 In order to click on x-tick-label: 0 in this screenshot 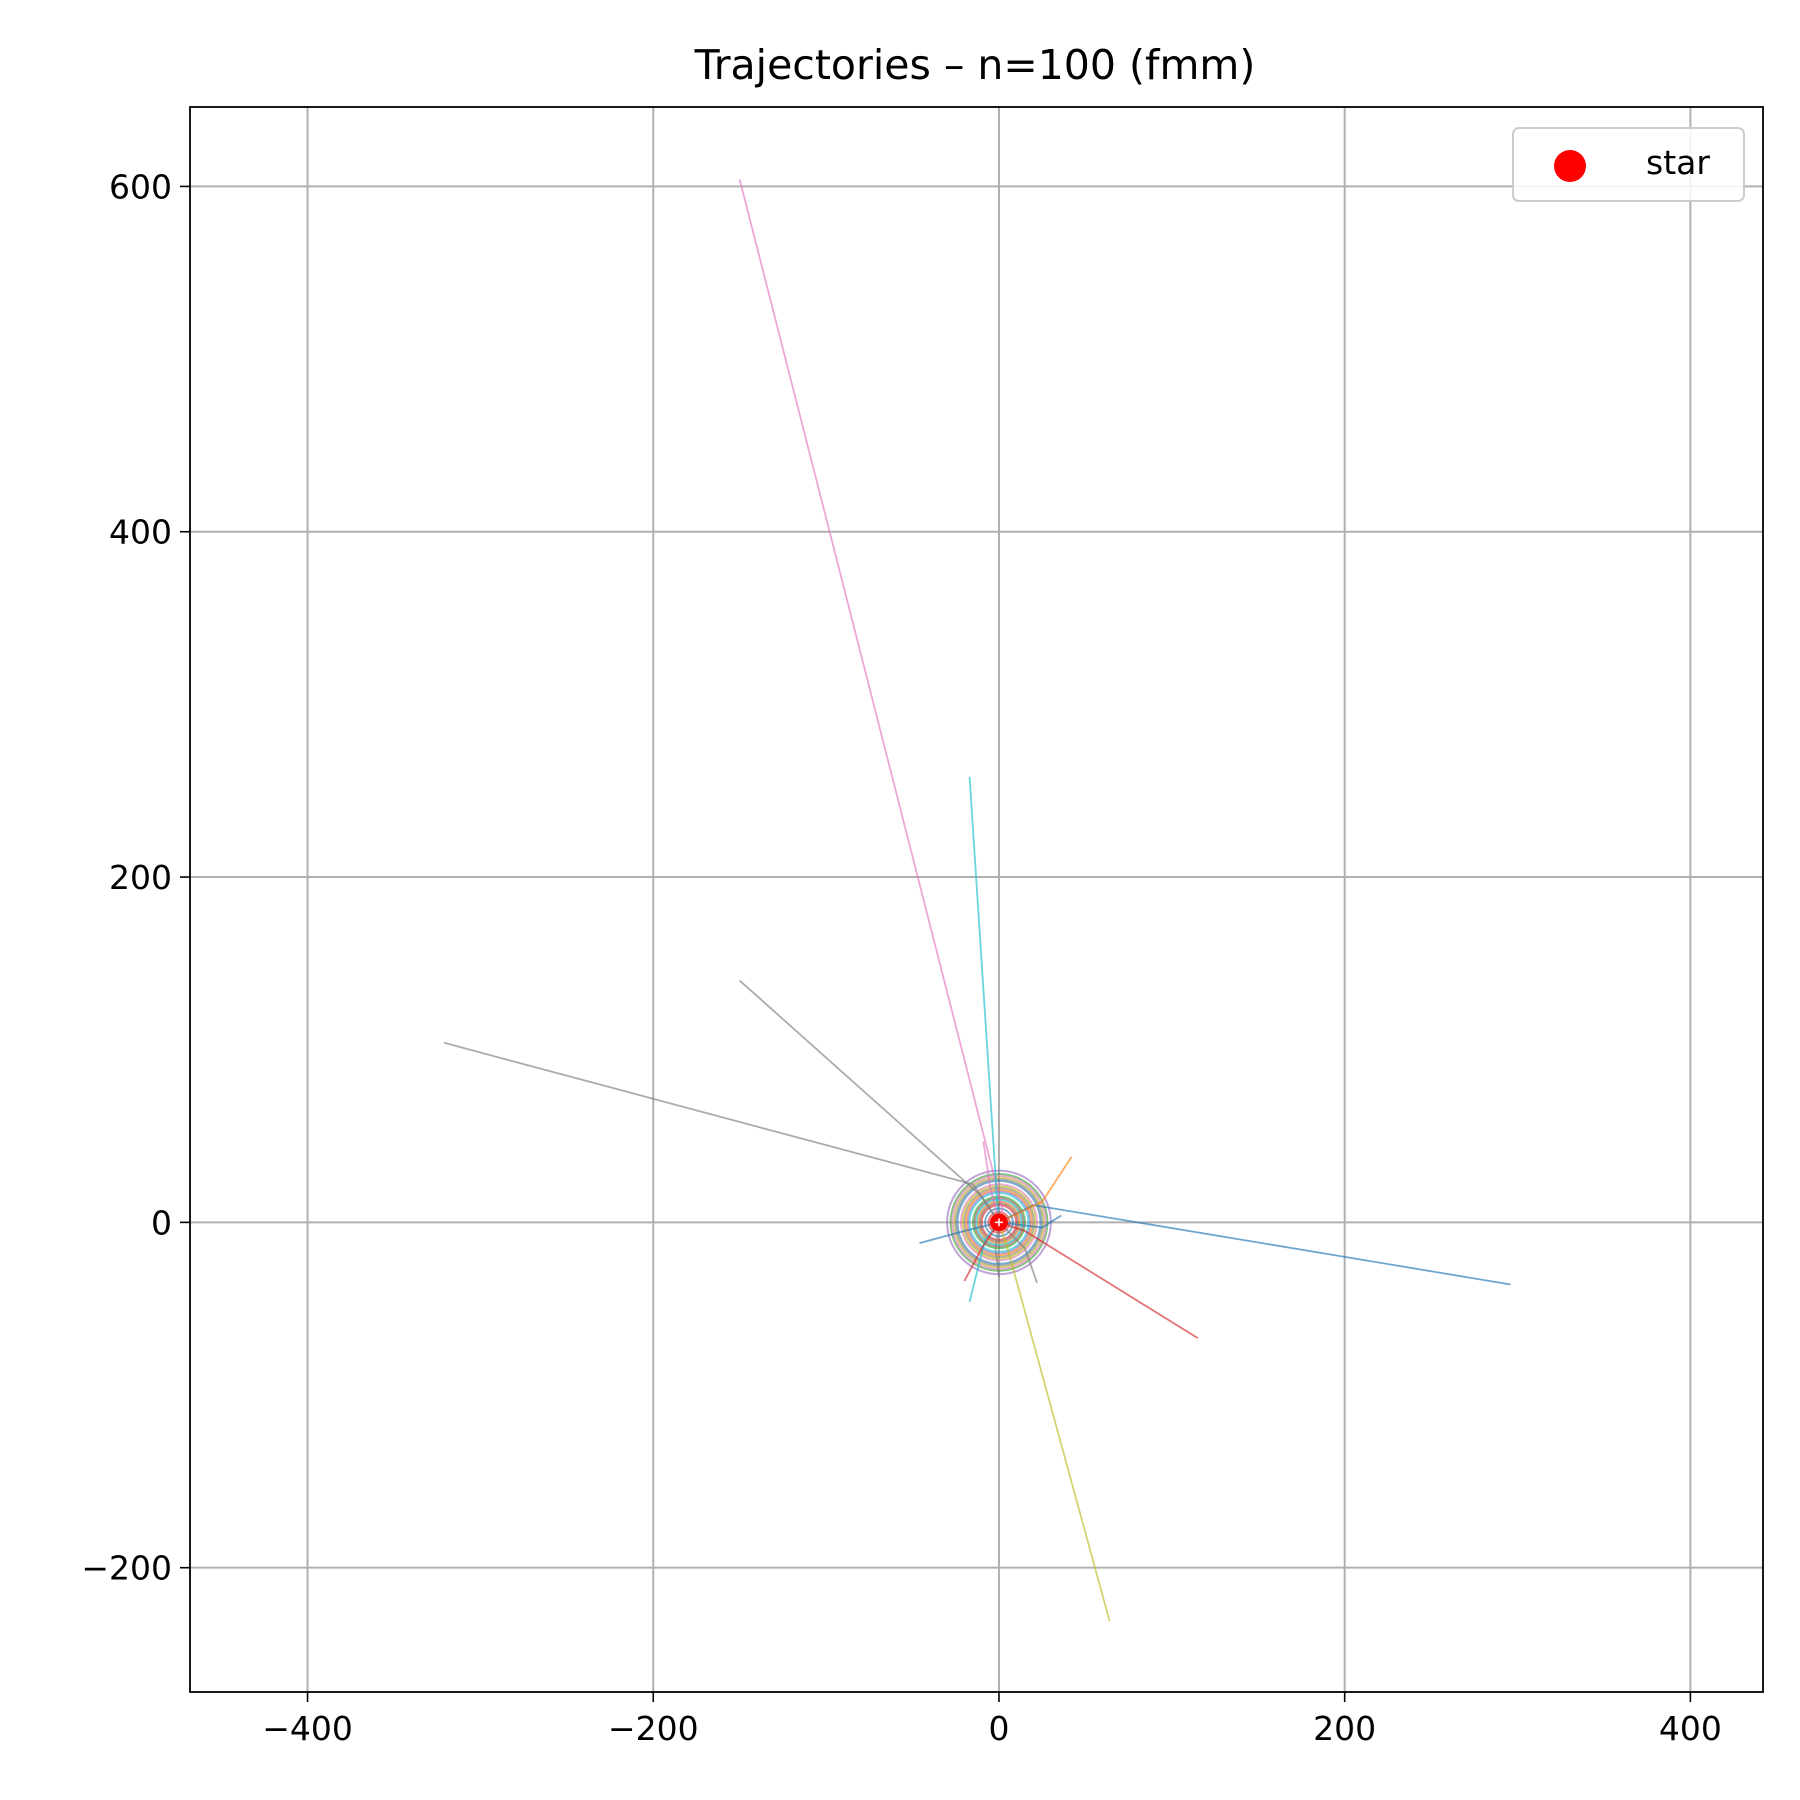, I will do `click(998, 1728)`.